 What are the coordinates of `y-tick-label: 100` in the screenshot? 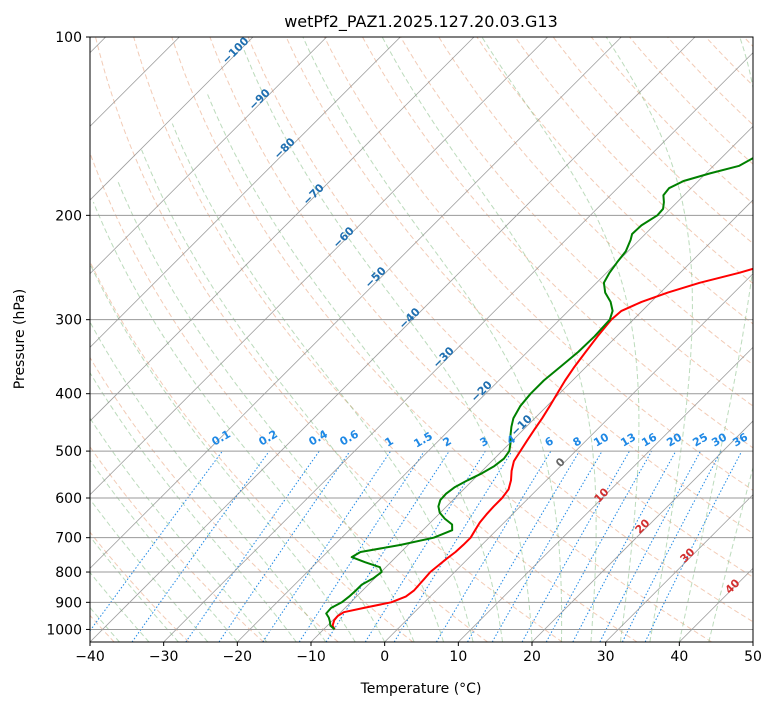 It's located at (68, 38).